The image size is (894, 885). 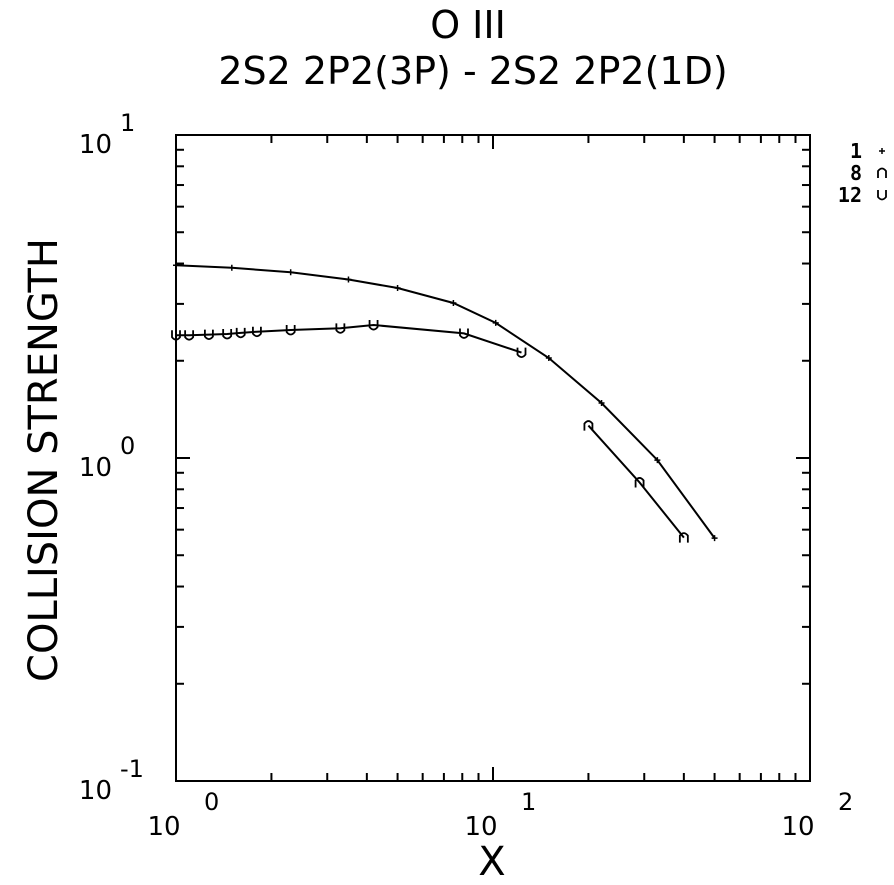 I want to click on y-tick-exponent: -1, so click(x=132, y=769).